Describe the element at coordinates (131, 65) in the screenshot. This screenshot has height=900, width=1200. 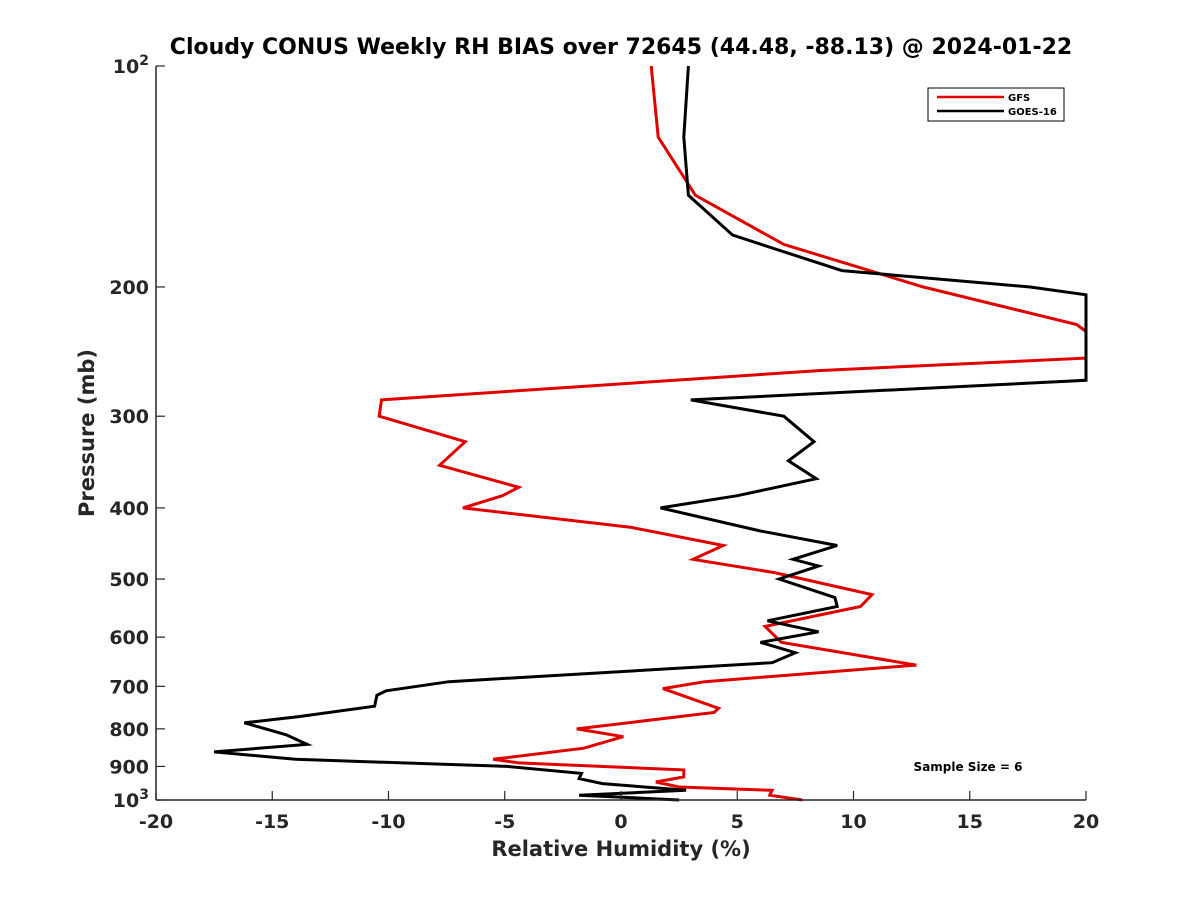
I see `y-tick-label: 10²` at that location.